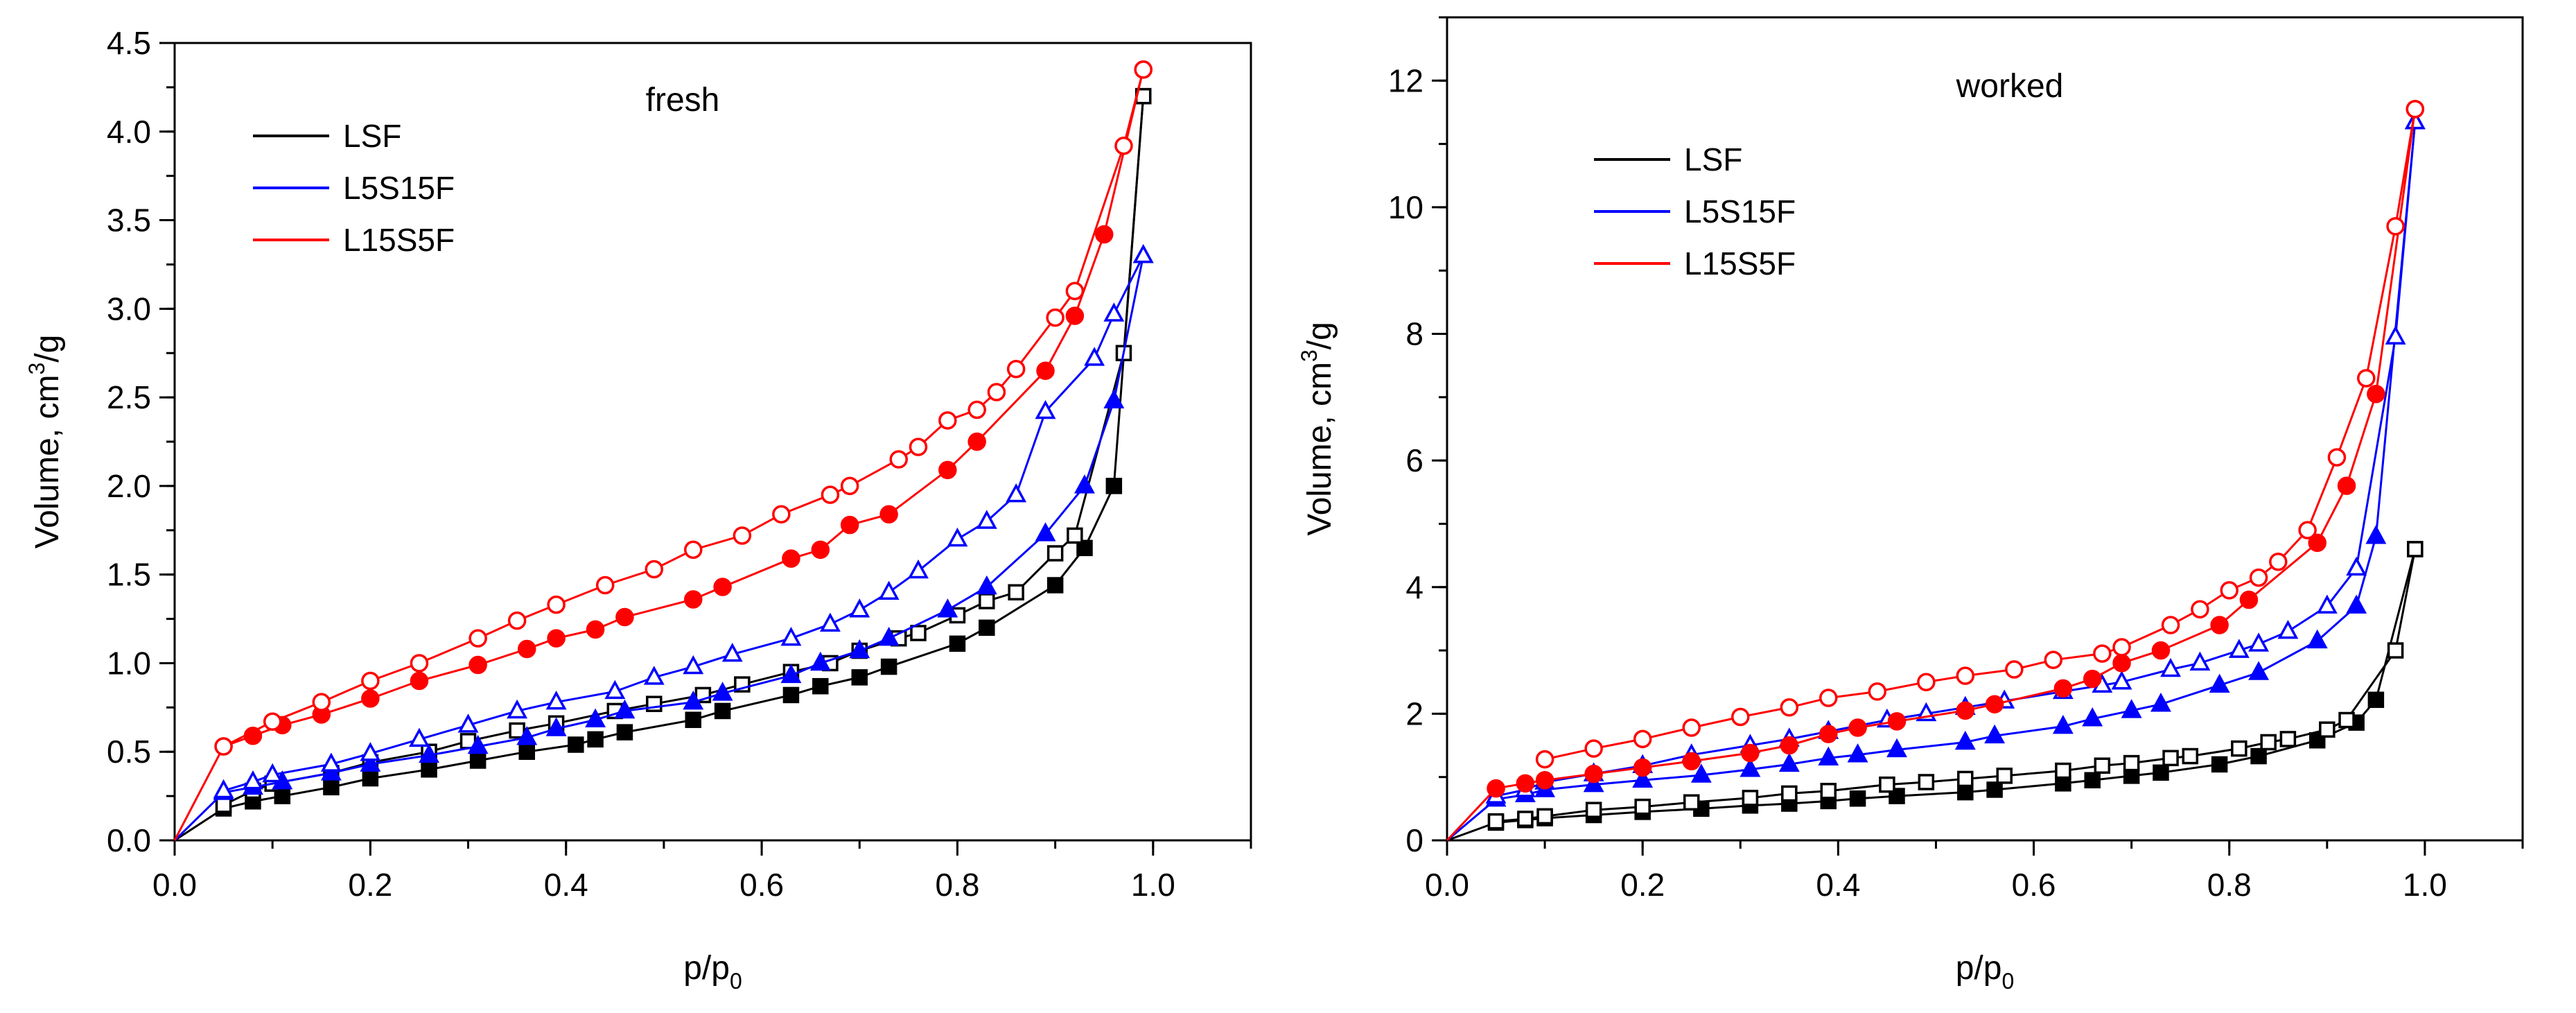 The height and width of the screenshot is (1013, 2576). Describe the element at coordinates (1414, 334) in the screenshot. I see `y-tick-label: 8` at that location.